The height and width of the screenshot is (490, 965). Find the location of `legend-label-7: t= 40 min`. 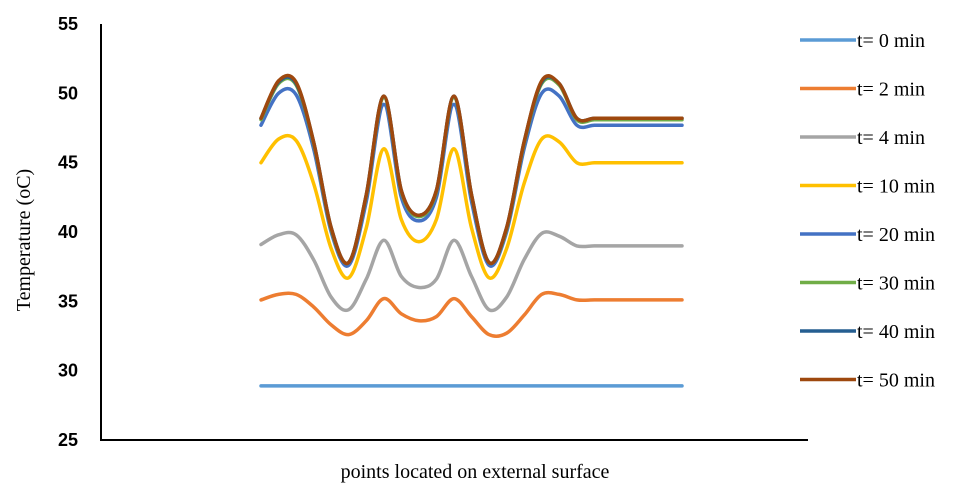

legend-label-7: t= 40 min is located at coordinates (896, 332).